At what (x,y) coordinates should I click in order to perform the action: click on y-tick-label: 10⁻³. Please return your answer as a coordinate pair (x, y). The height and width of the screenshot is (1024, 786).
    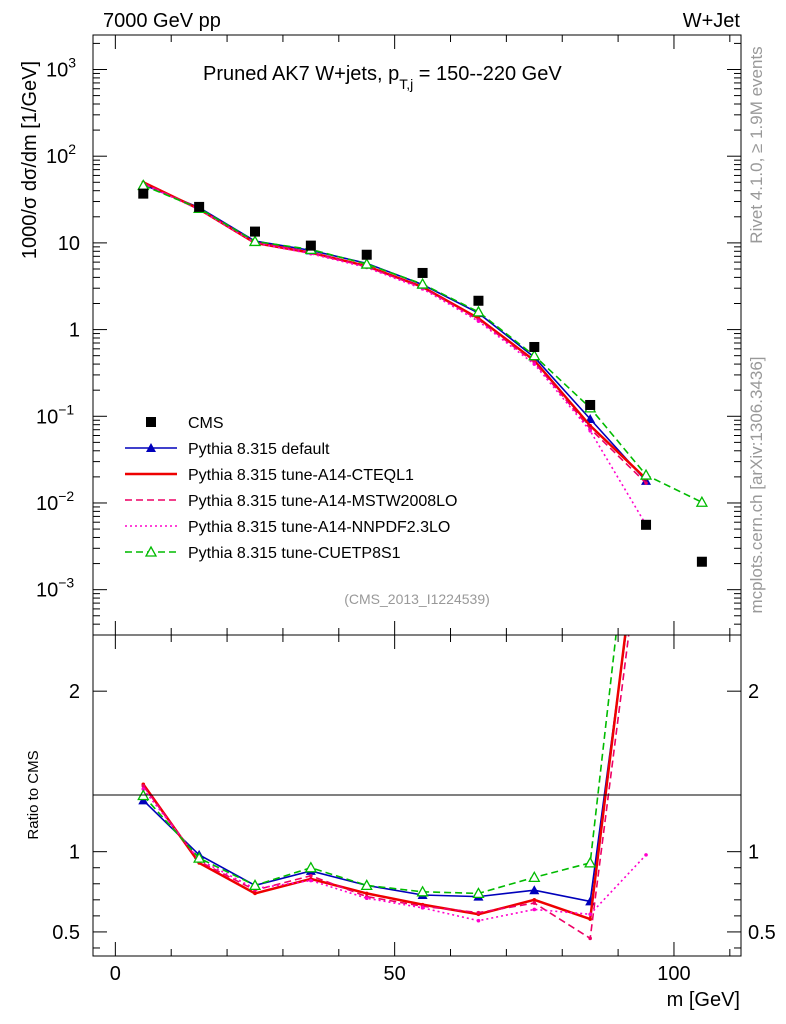
    Looking at the image, I should click on (55, 588).